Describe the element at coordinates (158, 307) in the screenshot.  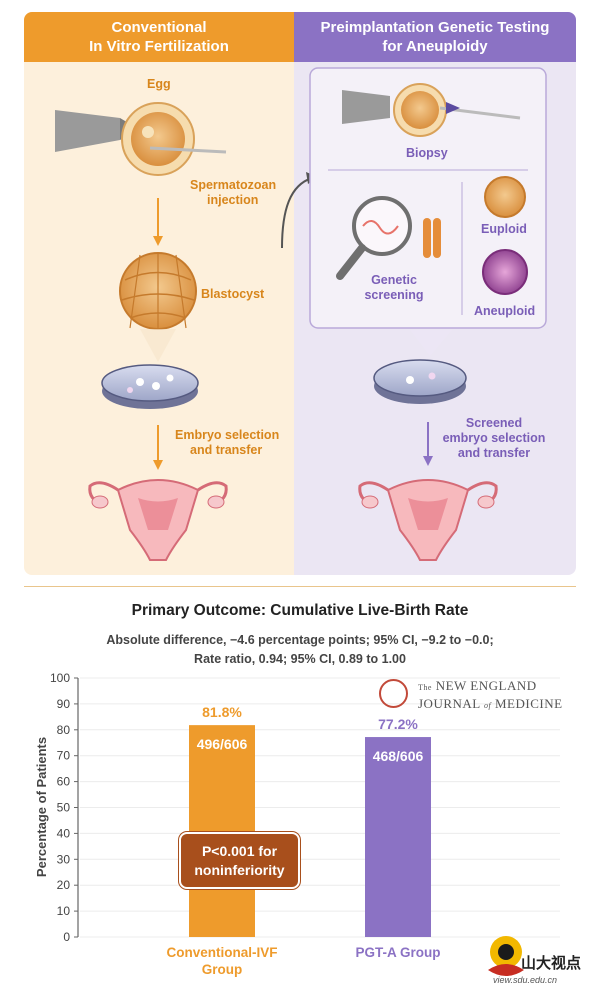
I see `blastocyst-icon` at that location.